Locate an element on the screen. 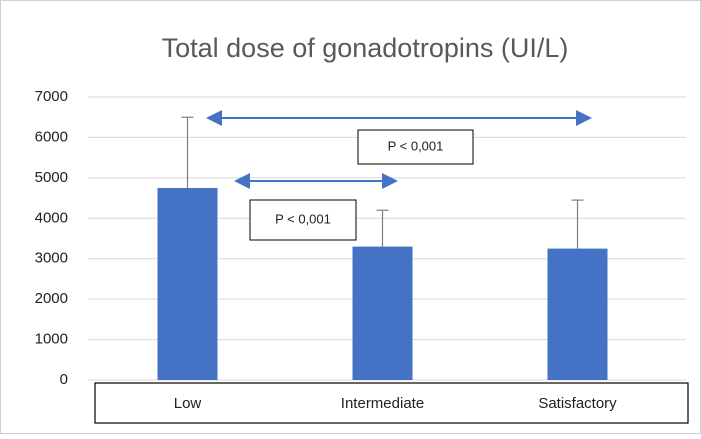 This screenshot has width=701, height=439. category-box is located at coordinates (391, 403).